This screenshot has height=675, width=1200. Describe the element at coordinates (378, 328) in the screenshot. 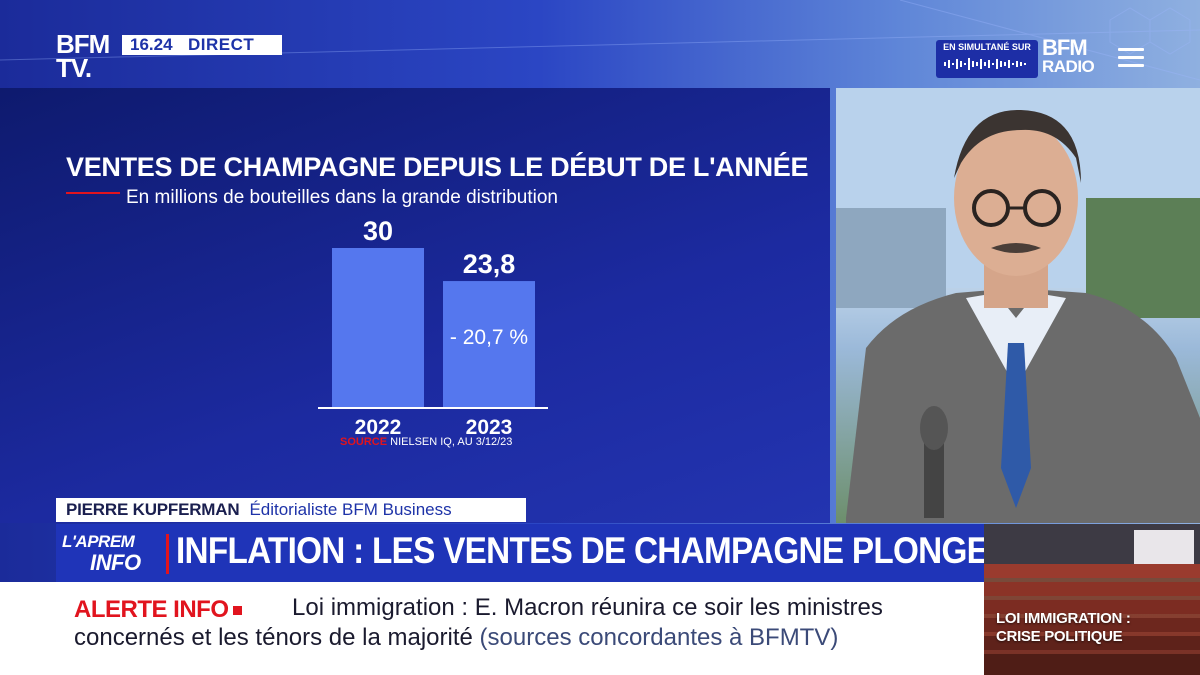

I see `bar-2022` at that location.